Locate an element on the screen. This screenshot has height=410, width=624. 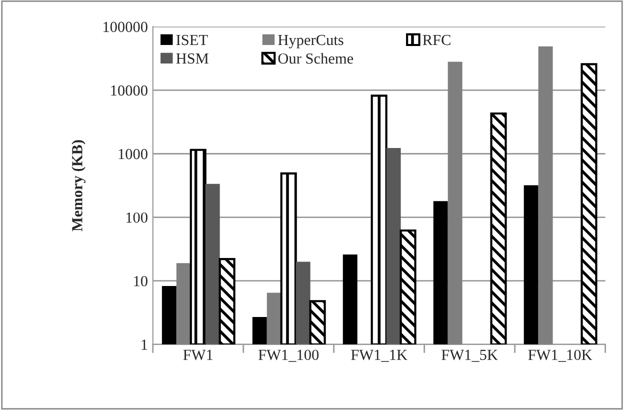
y-tick-label: 10 is located at coordinates (141, 281).